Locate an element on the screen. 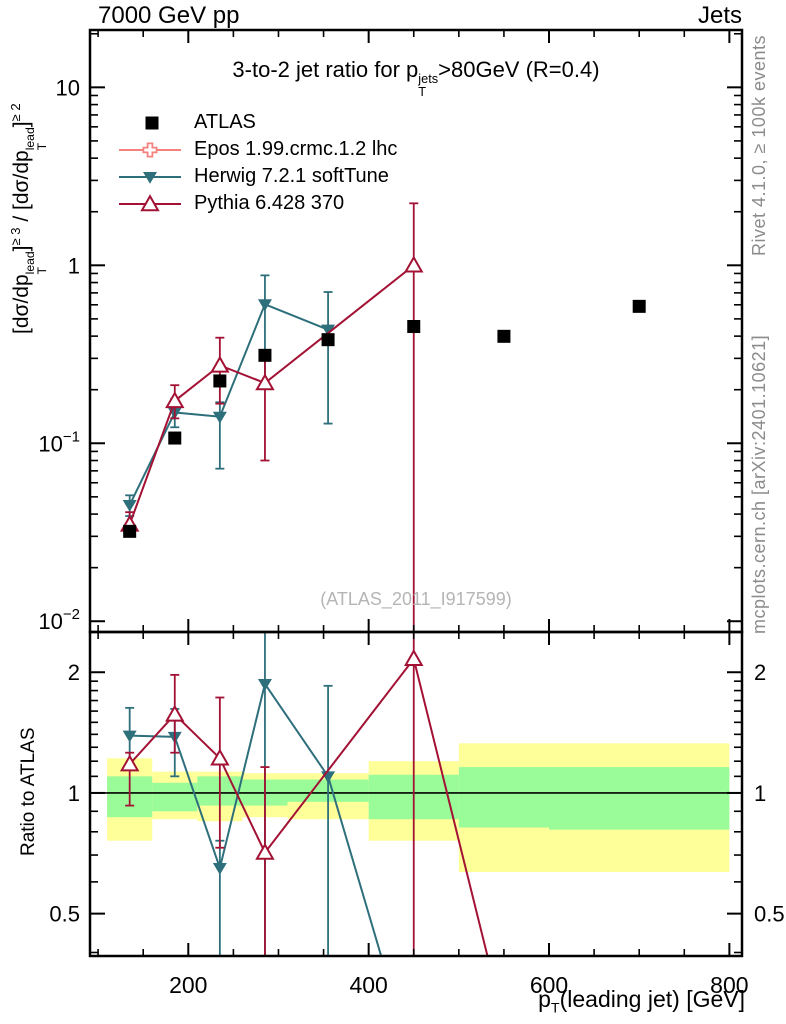 The height and width of the screenshot is (1024, 786). mcplots-note: mcplots.cern.ch [arXiv:2401.10621] is located at coordinates (759, 484).